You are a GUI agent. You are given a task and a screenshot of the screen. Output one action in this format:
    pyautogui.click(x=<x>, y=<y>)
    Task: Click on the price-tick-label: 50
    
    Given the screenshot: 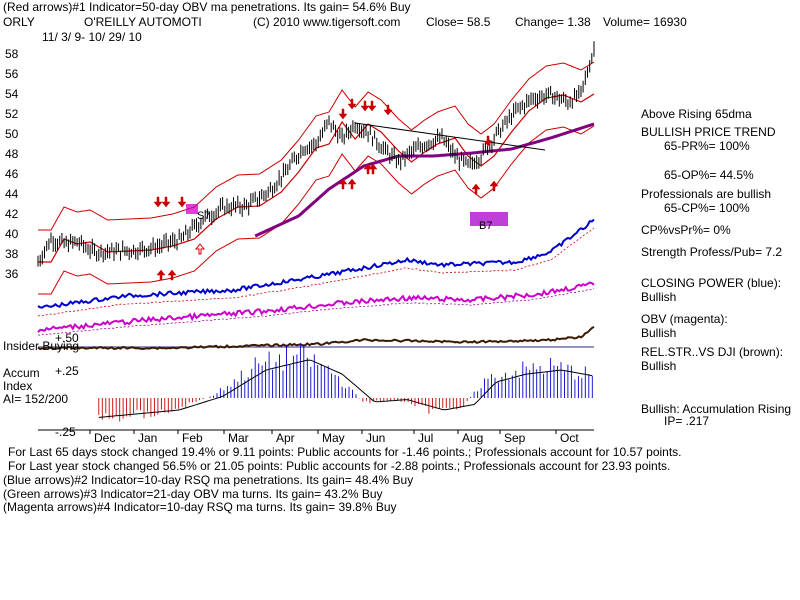 What is the action you would take?
    pyautogui.click(x=12, y=134)
    